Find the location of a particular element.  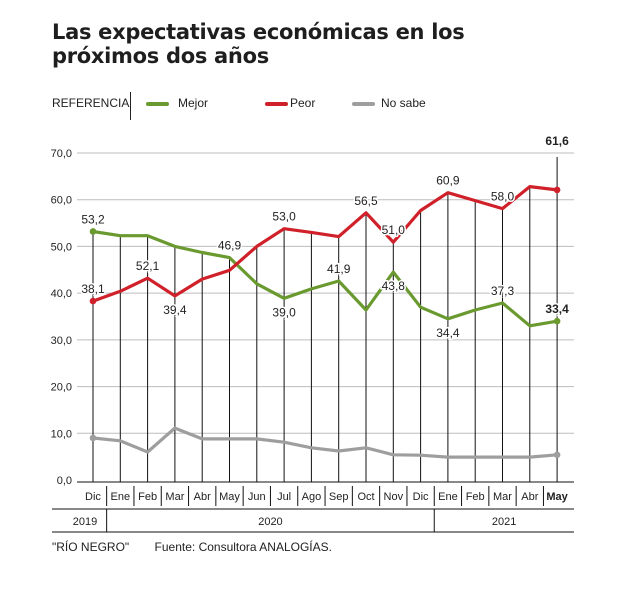

y-tick-label: 70,0 is located at coordinates (61, 154).